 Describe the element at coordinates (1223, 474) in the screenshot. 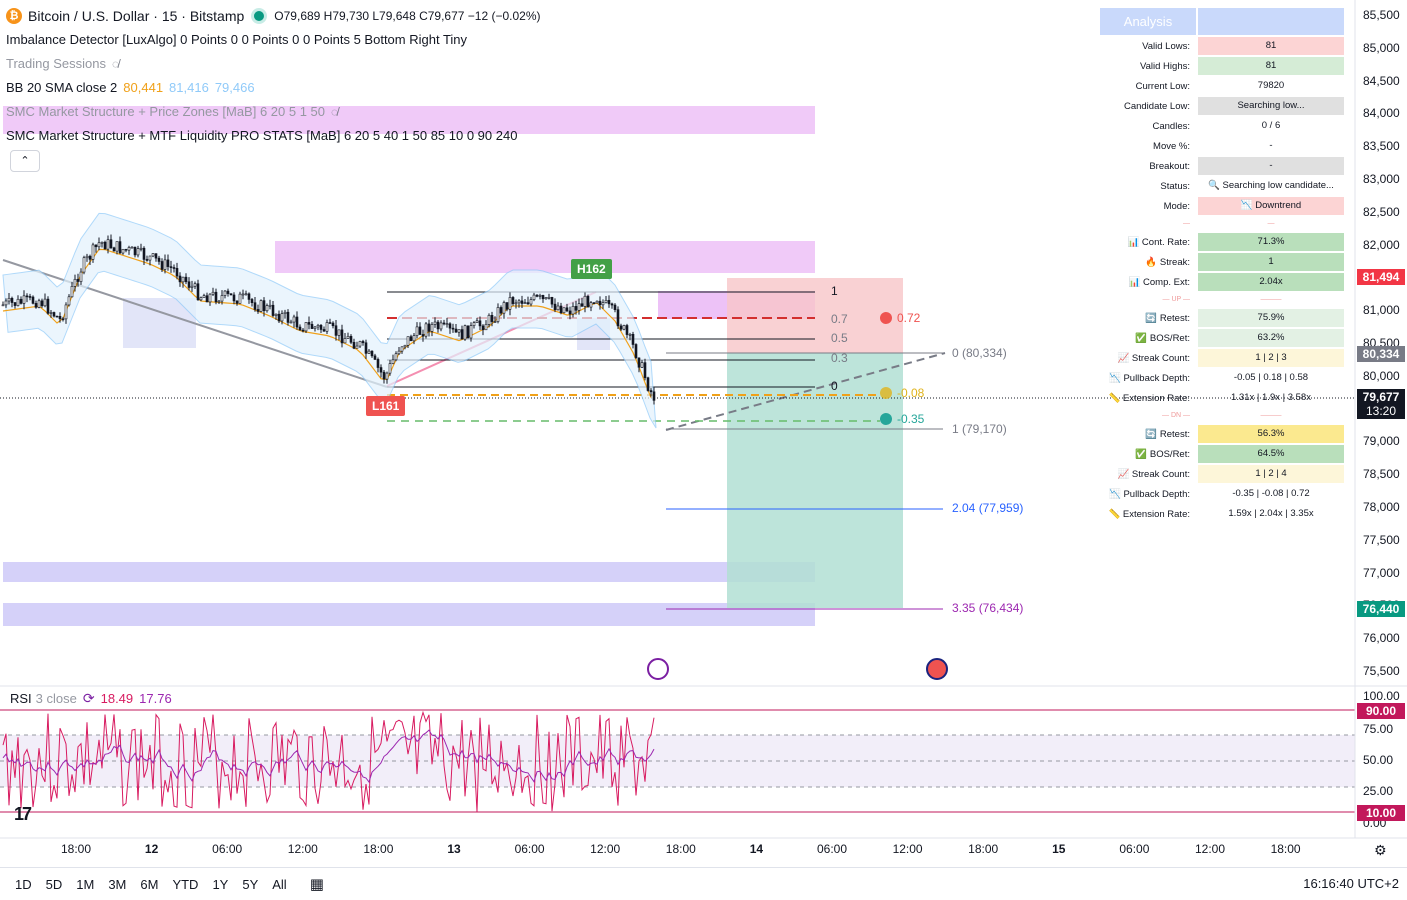

I see `analysis-row: 📈 Streak Count: 1 | 2 | 4` at that location.